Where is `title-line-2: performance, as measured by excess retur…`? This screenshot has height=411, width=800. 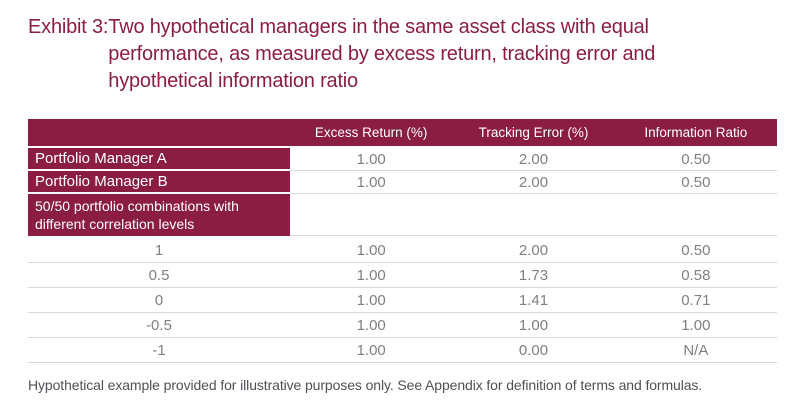
title-line-2: performance, as measured by excess retur… is located at coordinates (382, 54).